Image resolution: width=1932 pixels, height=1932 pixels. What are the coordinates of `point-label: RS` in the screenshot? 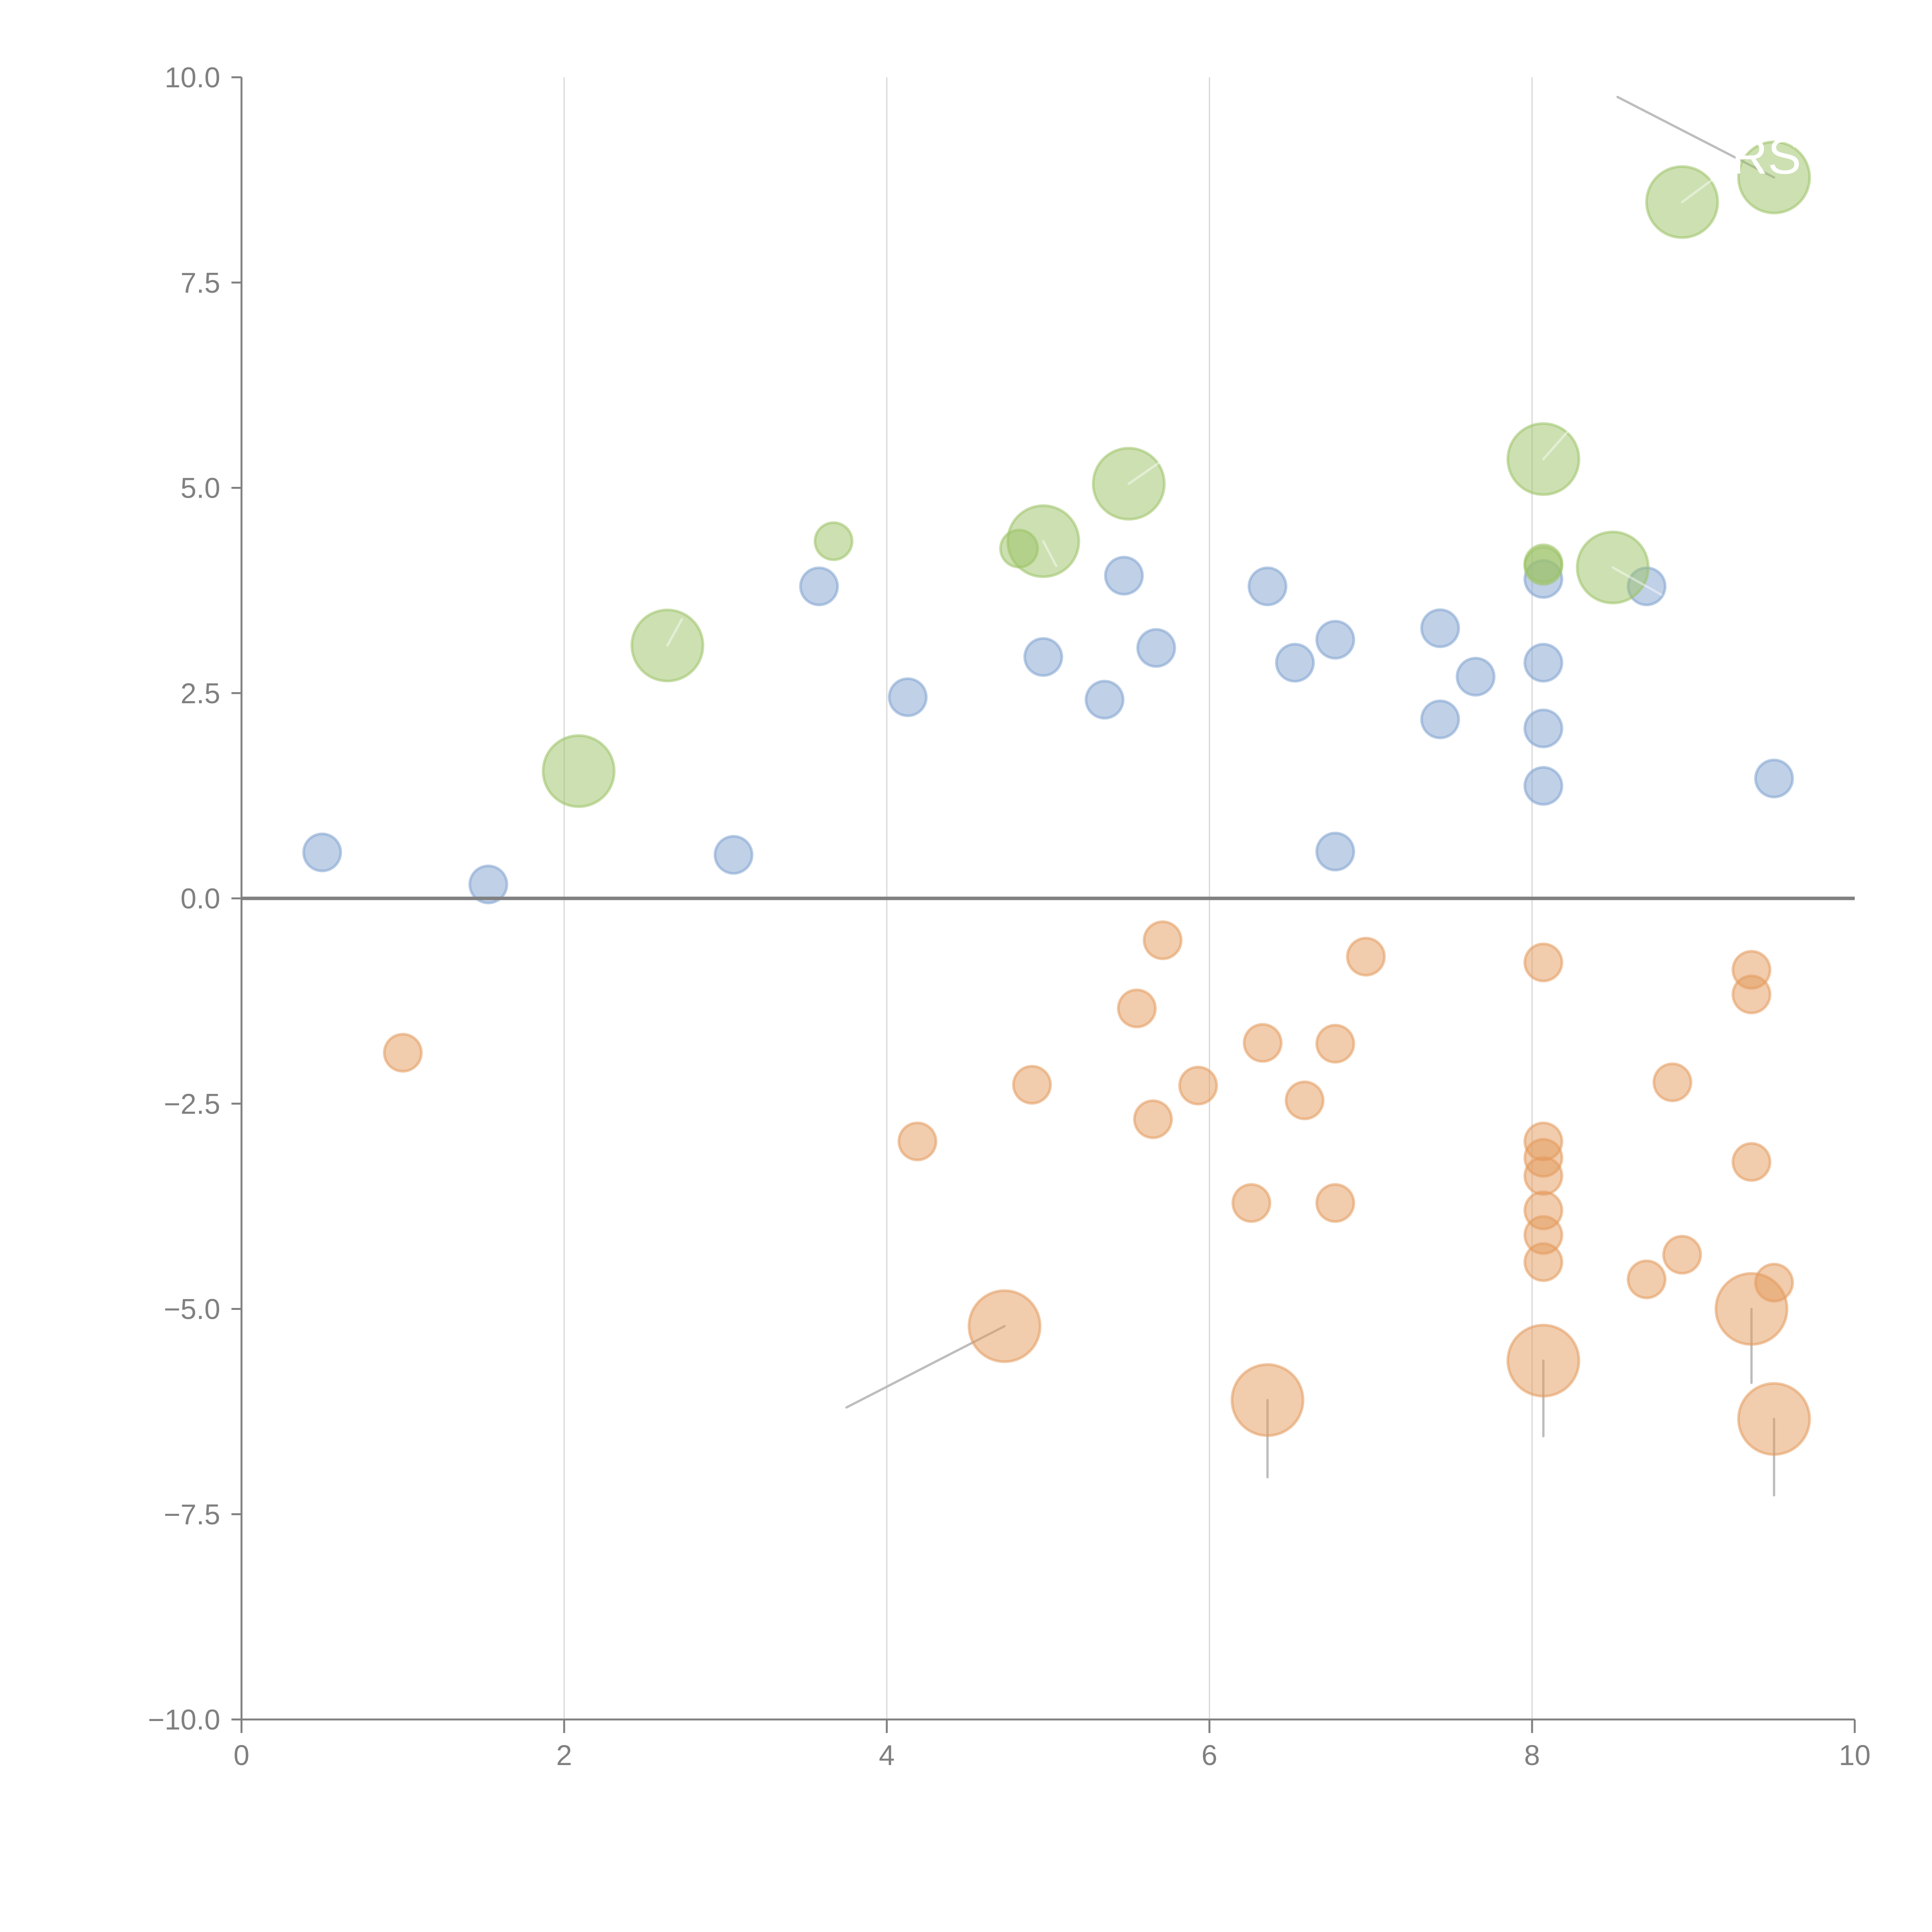 It's located at (1766, 156).